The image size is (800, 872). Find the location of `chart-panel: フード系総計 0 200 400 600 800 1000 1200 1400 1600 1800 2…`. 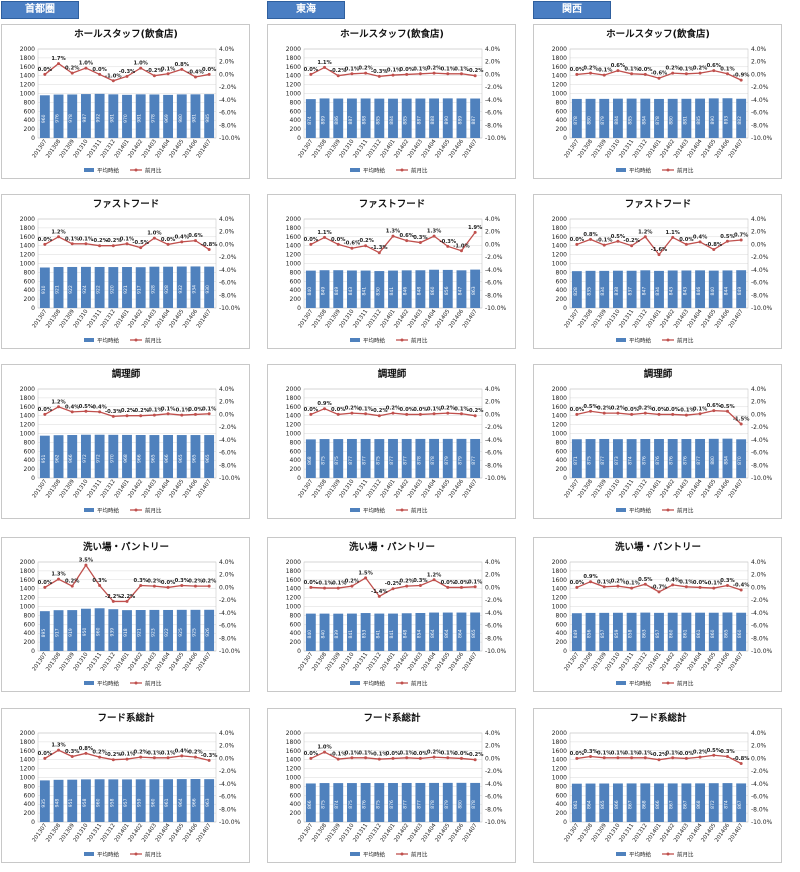

chart-panel: フード系総計 0 200 400 600 800 1000 1200 1400 1600 1800 2… is located at coordinates (391, 785).